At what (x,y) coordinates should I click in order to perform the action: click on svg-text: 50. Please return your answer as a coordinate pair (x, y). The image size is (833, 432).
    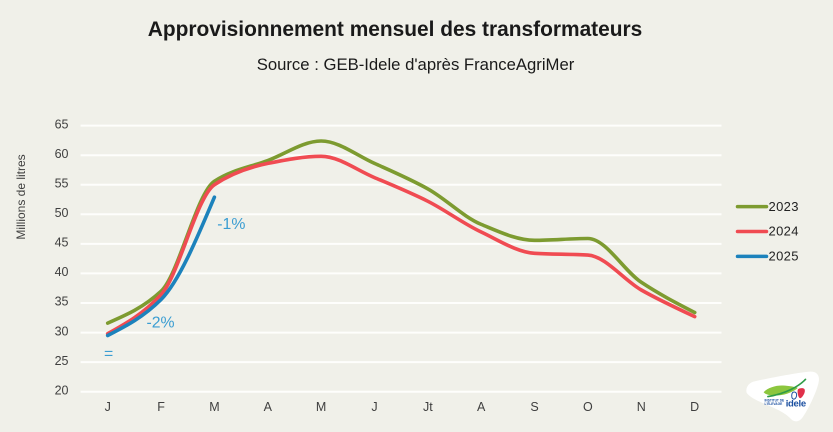
    Looking at the image, I should click on (62, 213).